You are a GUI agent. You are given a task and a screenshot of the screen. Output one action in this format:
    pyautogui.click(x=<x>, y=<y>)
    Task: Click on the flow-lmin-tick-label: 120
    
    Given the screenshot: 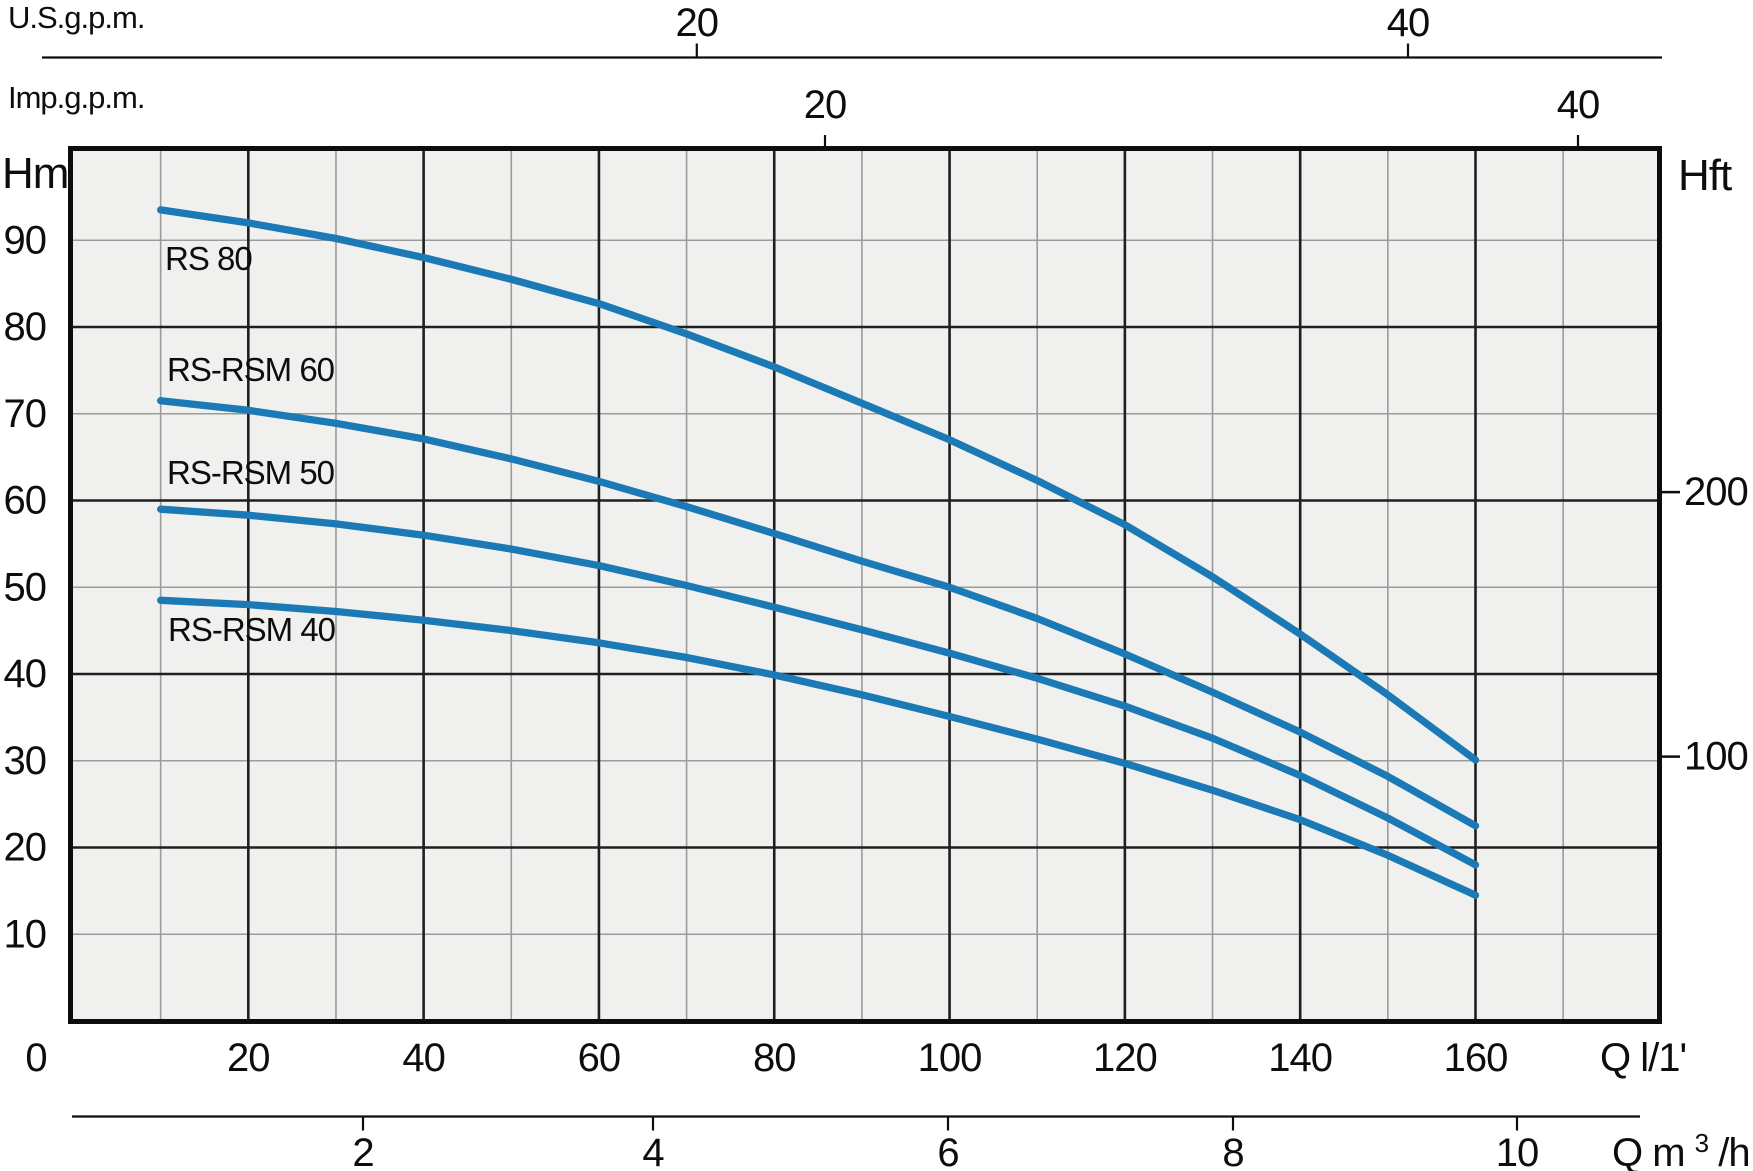 What is the action you would take?
    pyautogui.click(x=1125, y=1058)
    